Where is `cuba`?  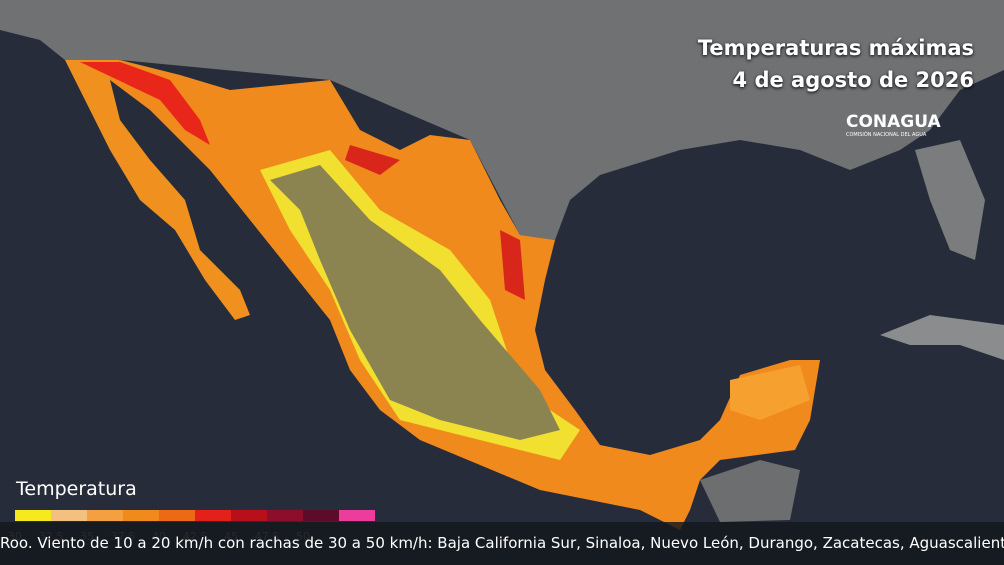 cuba is located at coordinates (942, 337).